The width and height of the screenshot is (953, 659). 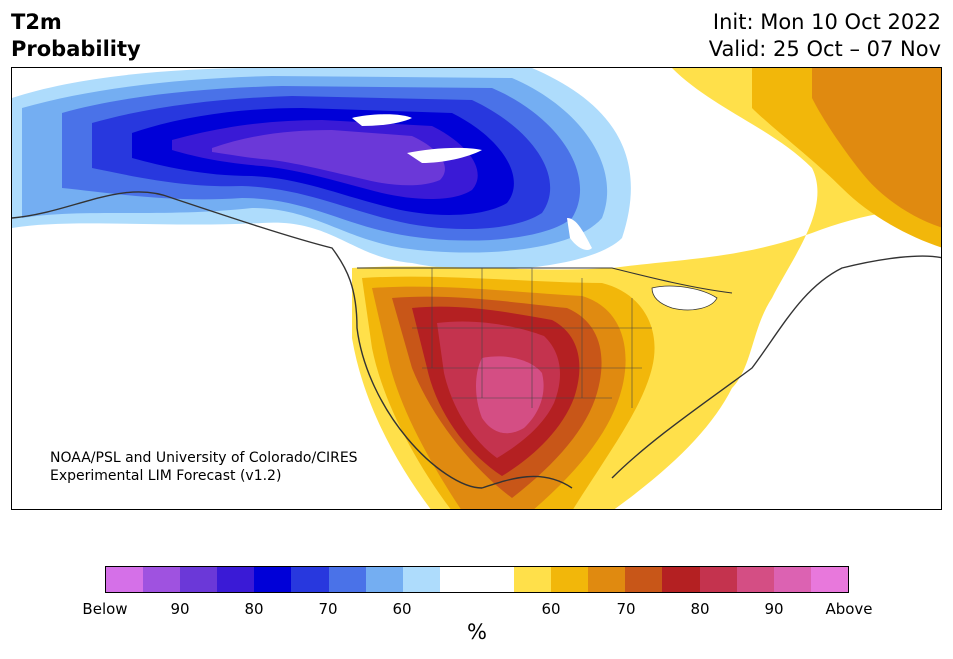 What do you see at coordinates (166, 476) in the screenshot?
I see `credit-line-2: Experimental LIM Forecast (v1.2)` at bounding box center [166, 476].